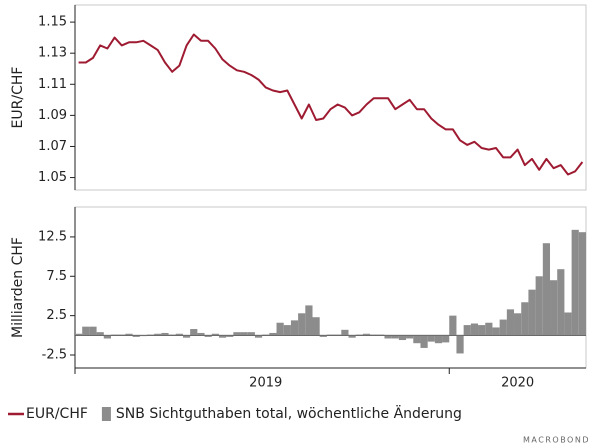  Describe the element at coordinates (556, 440) in the screenshot. I see `watermark: MACROBOND` at that location.